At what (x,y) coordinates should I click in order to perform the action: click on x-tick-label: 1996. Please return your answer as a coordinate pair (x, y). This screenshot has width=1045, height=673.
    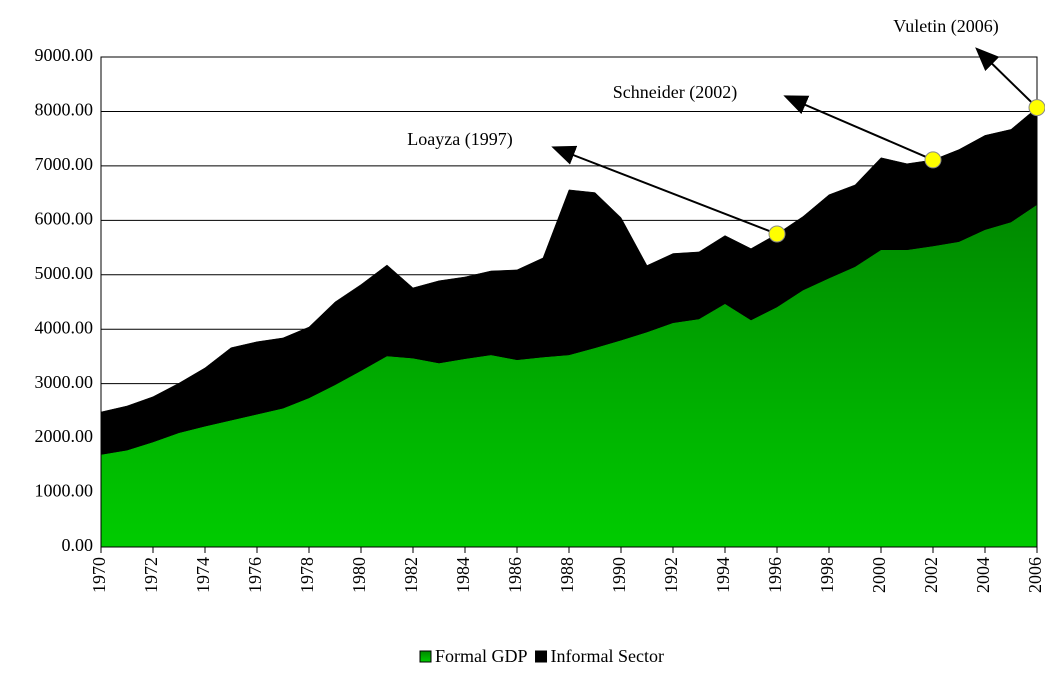
    Looking at the image, I should click on (775, 575).